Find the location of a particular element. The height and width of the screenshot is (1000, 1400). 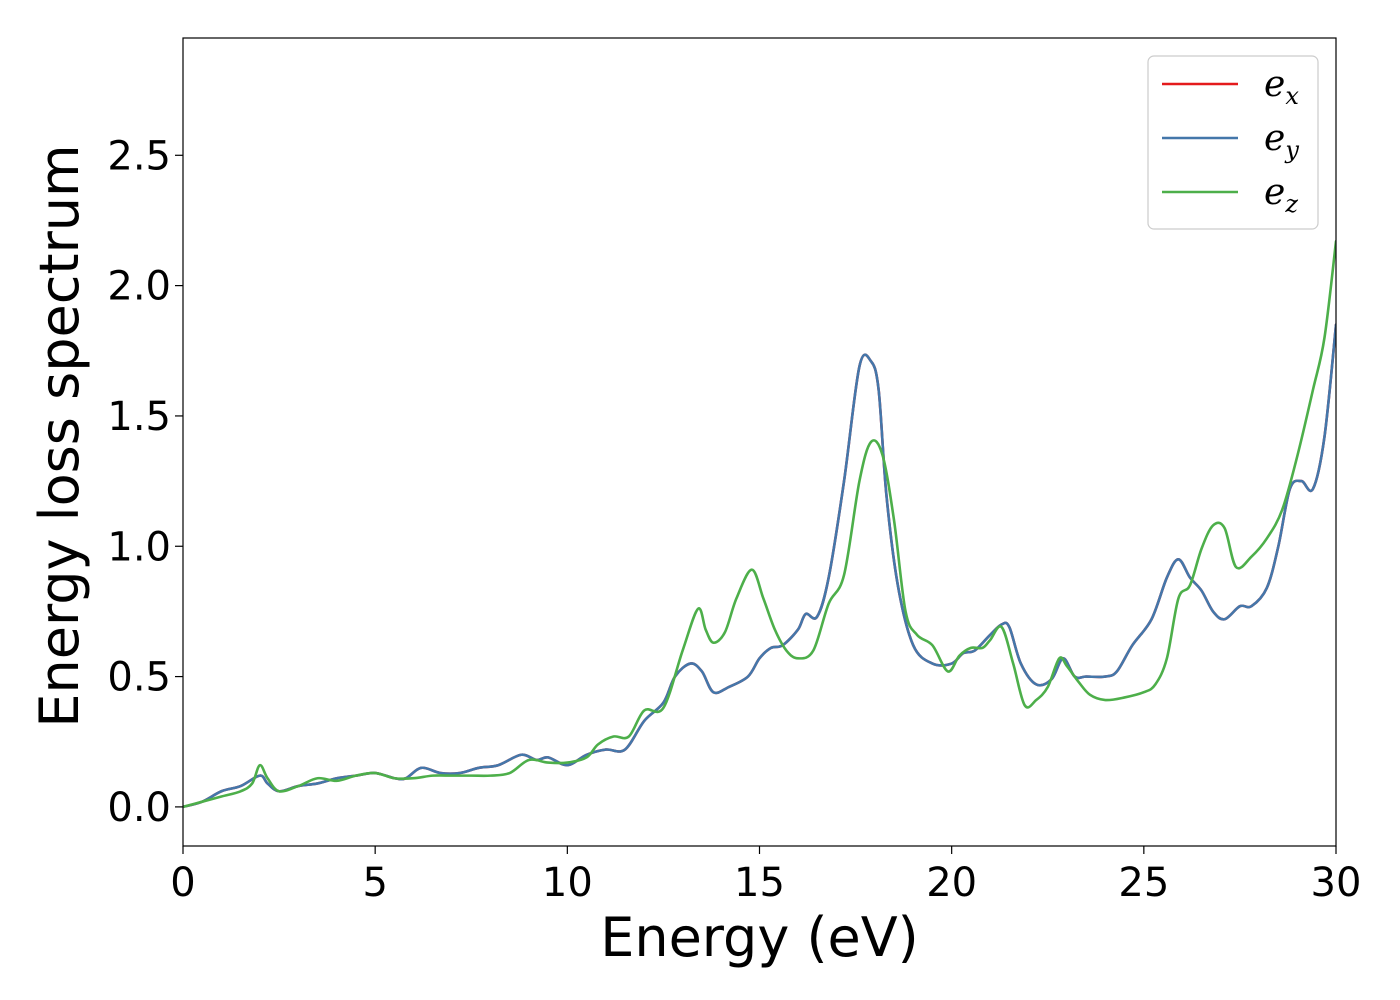

y-tick-label: 0.0 is located at coordinates (139, 808).